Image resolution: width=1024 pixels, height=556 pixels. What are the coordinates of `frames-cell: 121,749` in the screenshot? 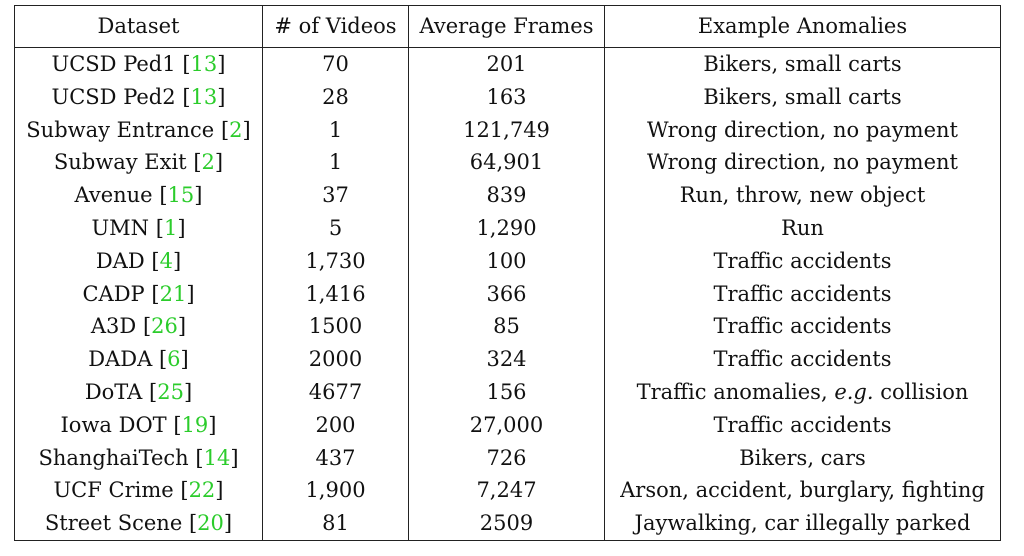 It's located at (506, 130).